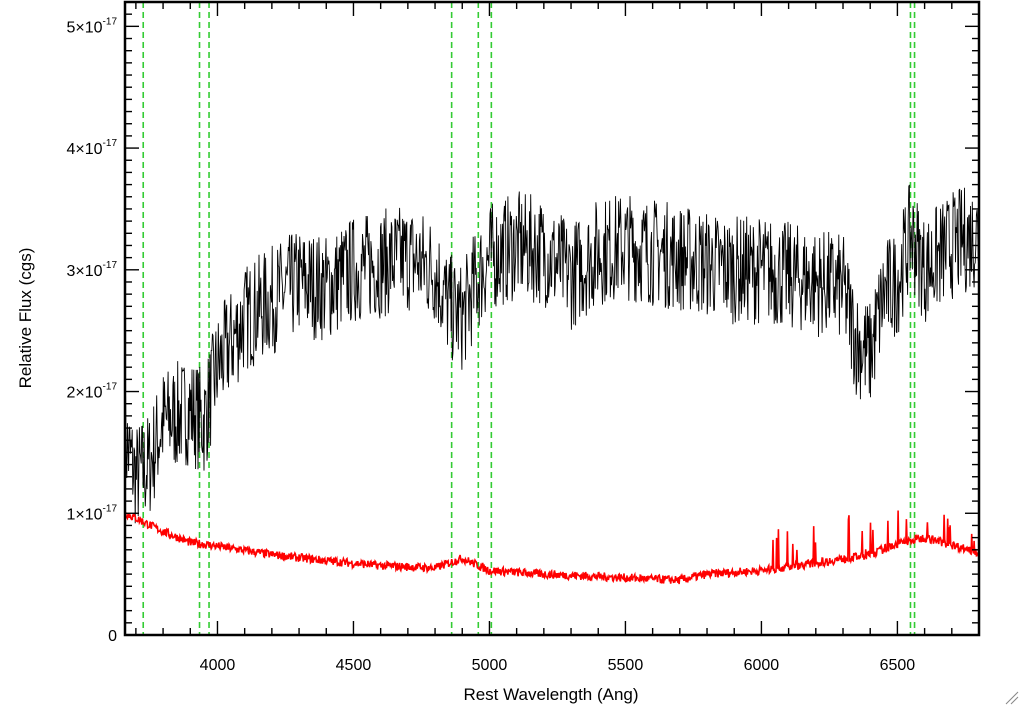  Describe the element at coordinates (550, 694) in the screenshot. I see `x-axis-label: Rest Wavelength (Ang)` at that location.